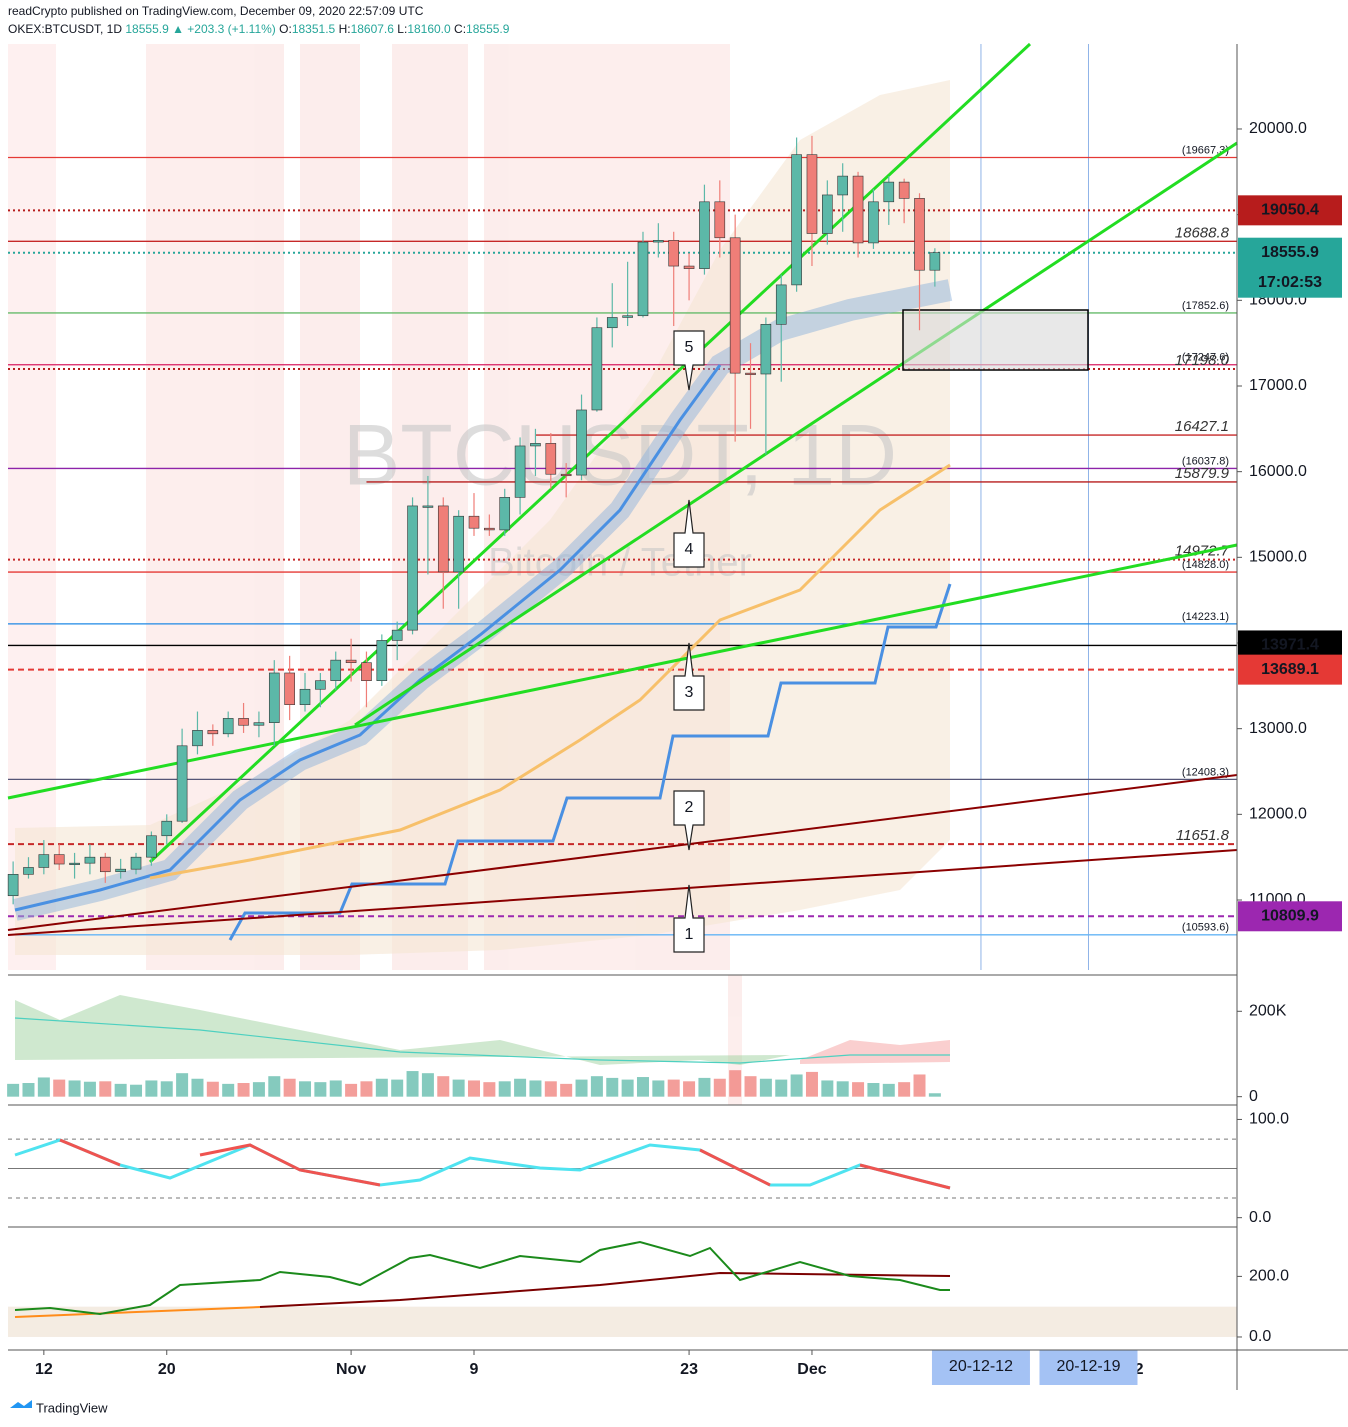 This screenshot has height=1427, width=1348. What do you see at coordinates (1205, 565) in the screenshot?
I see `level-label: (14828.0)` at bounding box center [1205, 565].